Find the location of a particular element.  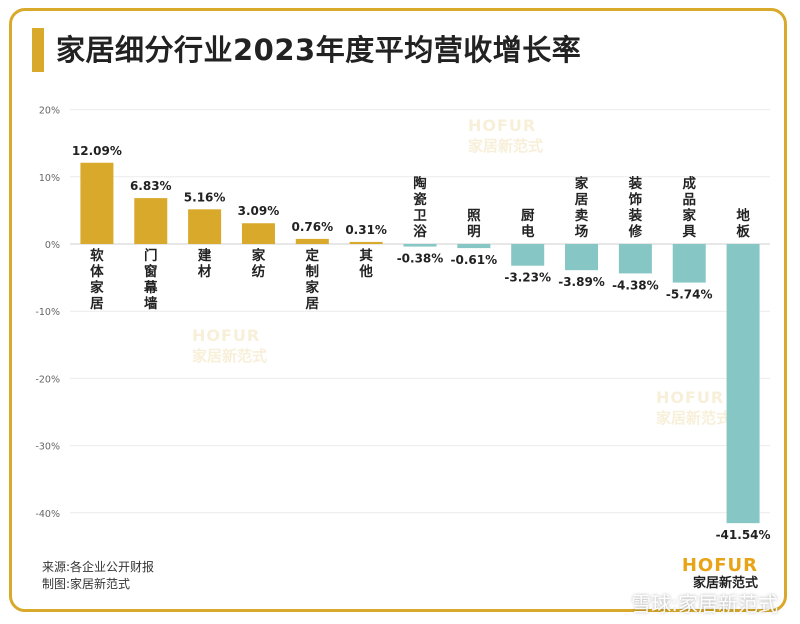

data-label: -3.23% is located at coordinates (527, 278).